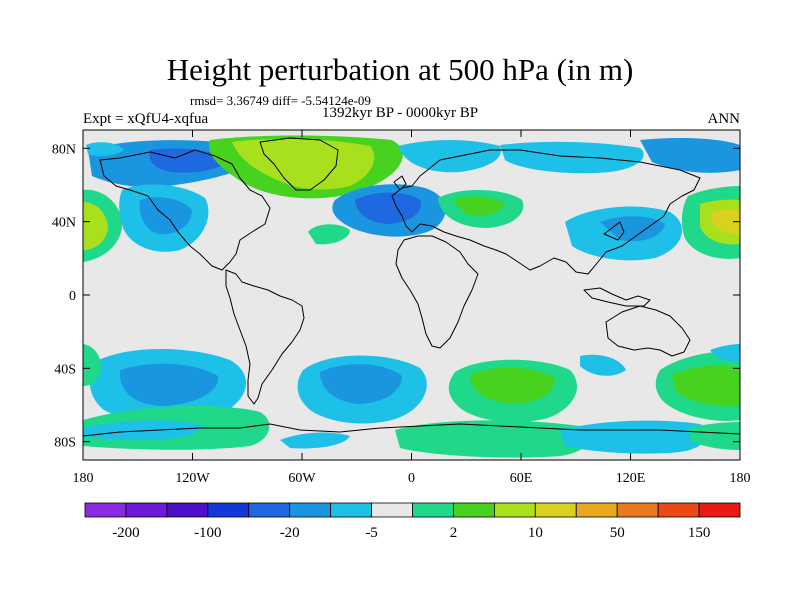 The image size is (800, 600). Describe the element at coordinates (146, 119) in the screenshot. I see `experiment-label: Expt = xQfU4-xqfua` at that location.